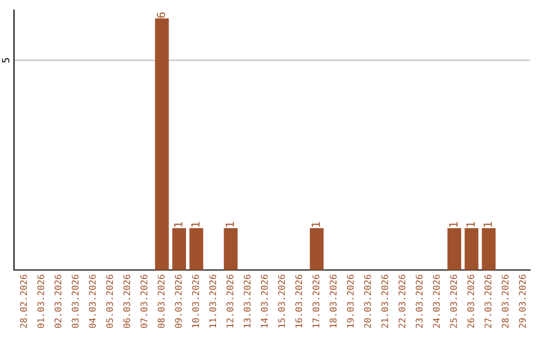 The height and width of the screenshot is (340, 540). I want to click on x-tick-label: 04.03.2026, so click(92, 301).